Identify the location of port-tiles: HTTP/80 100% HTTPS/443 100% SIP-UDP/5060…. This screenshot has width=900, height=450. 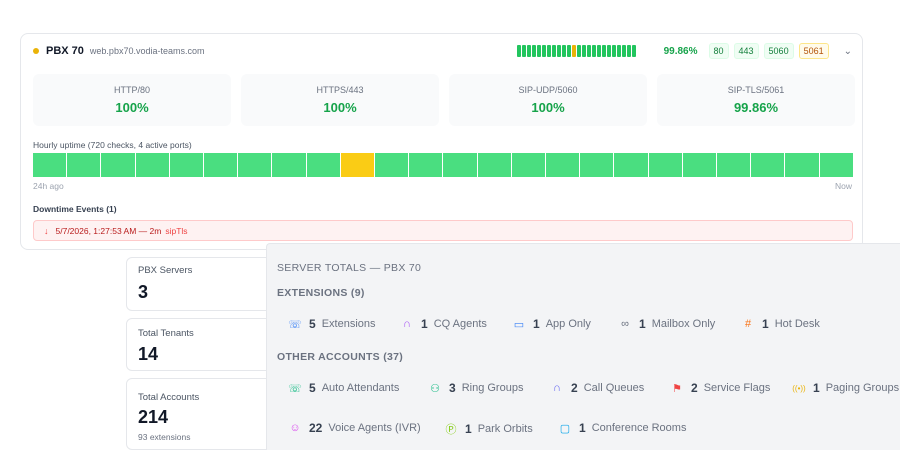
(444, 100).